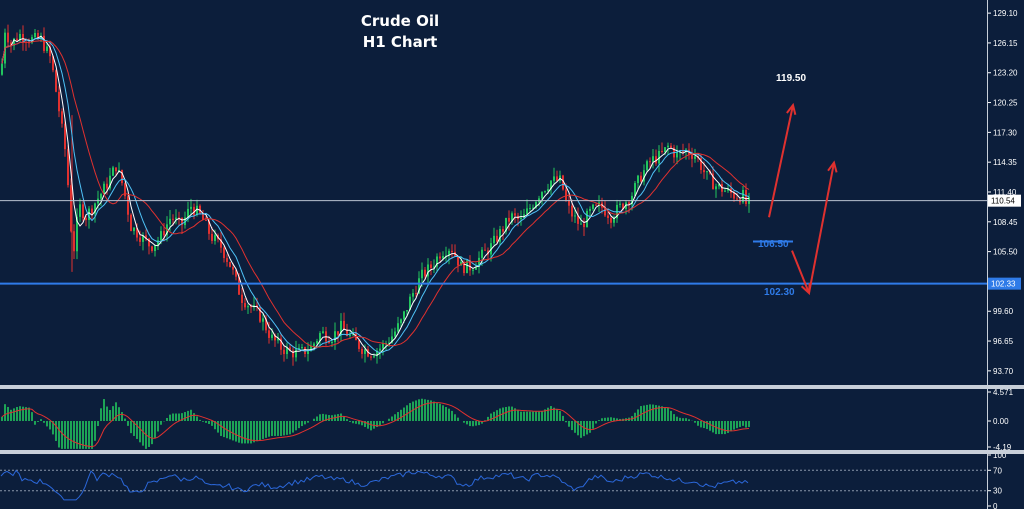 The height and width of the screenshot is (509, 1024). What do you see at coordinates (1005, 103) in the screenshot?
I see `price-tick-label: 120.25` at bounding box center [1005, 103].